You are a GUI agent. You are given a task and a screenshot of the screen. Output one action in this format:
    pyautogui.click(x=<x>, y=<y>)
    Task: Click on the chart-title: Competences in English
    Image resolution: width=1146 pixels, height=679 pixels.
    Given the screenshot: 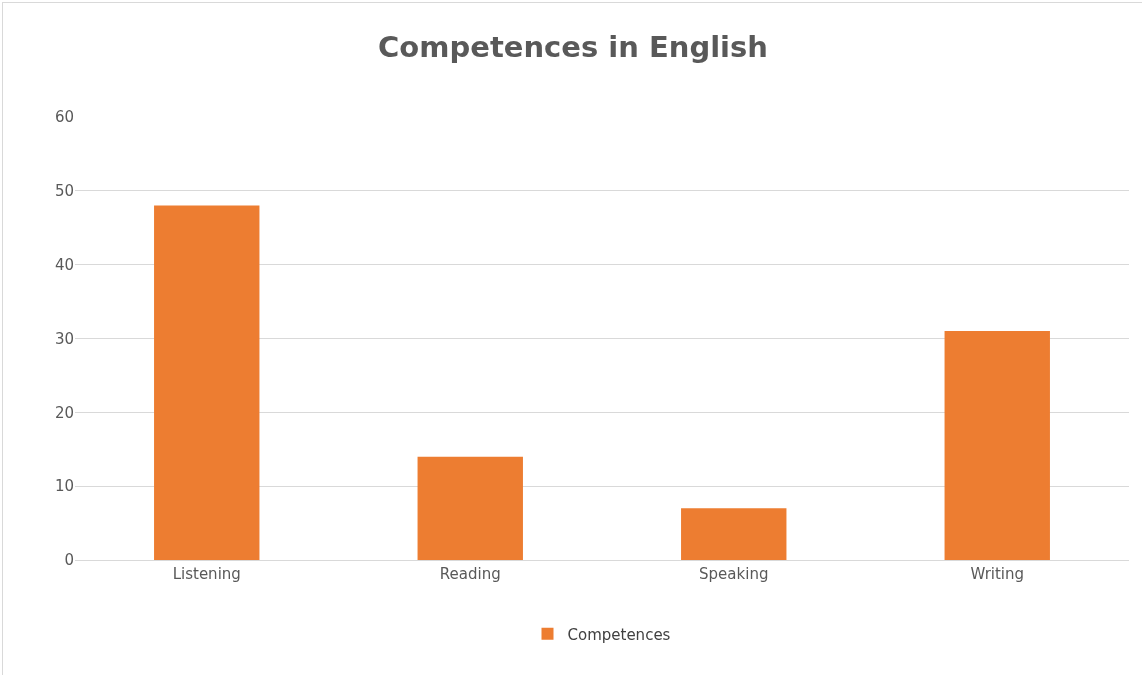 What is the action you would take?
    pyautogui.click(x=573, y=46)
    